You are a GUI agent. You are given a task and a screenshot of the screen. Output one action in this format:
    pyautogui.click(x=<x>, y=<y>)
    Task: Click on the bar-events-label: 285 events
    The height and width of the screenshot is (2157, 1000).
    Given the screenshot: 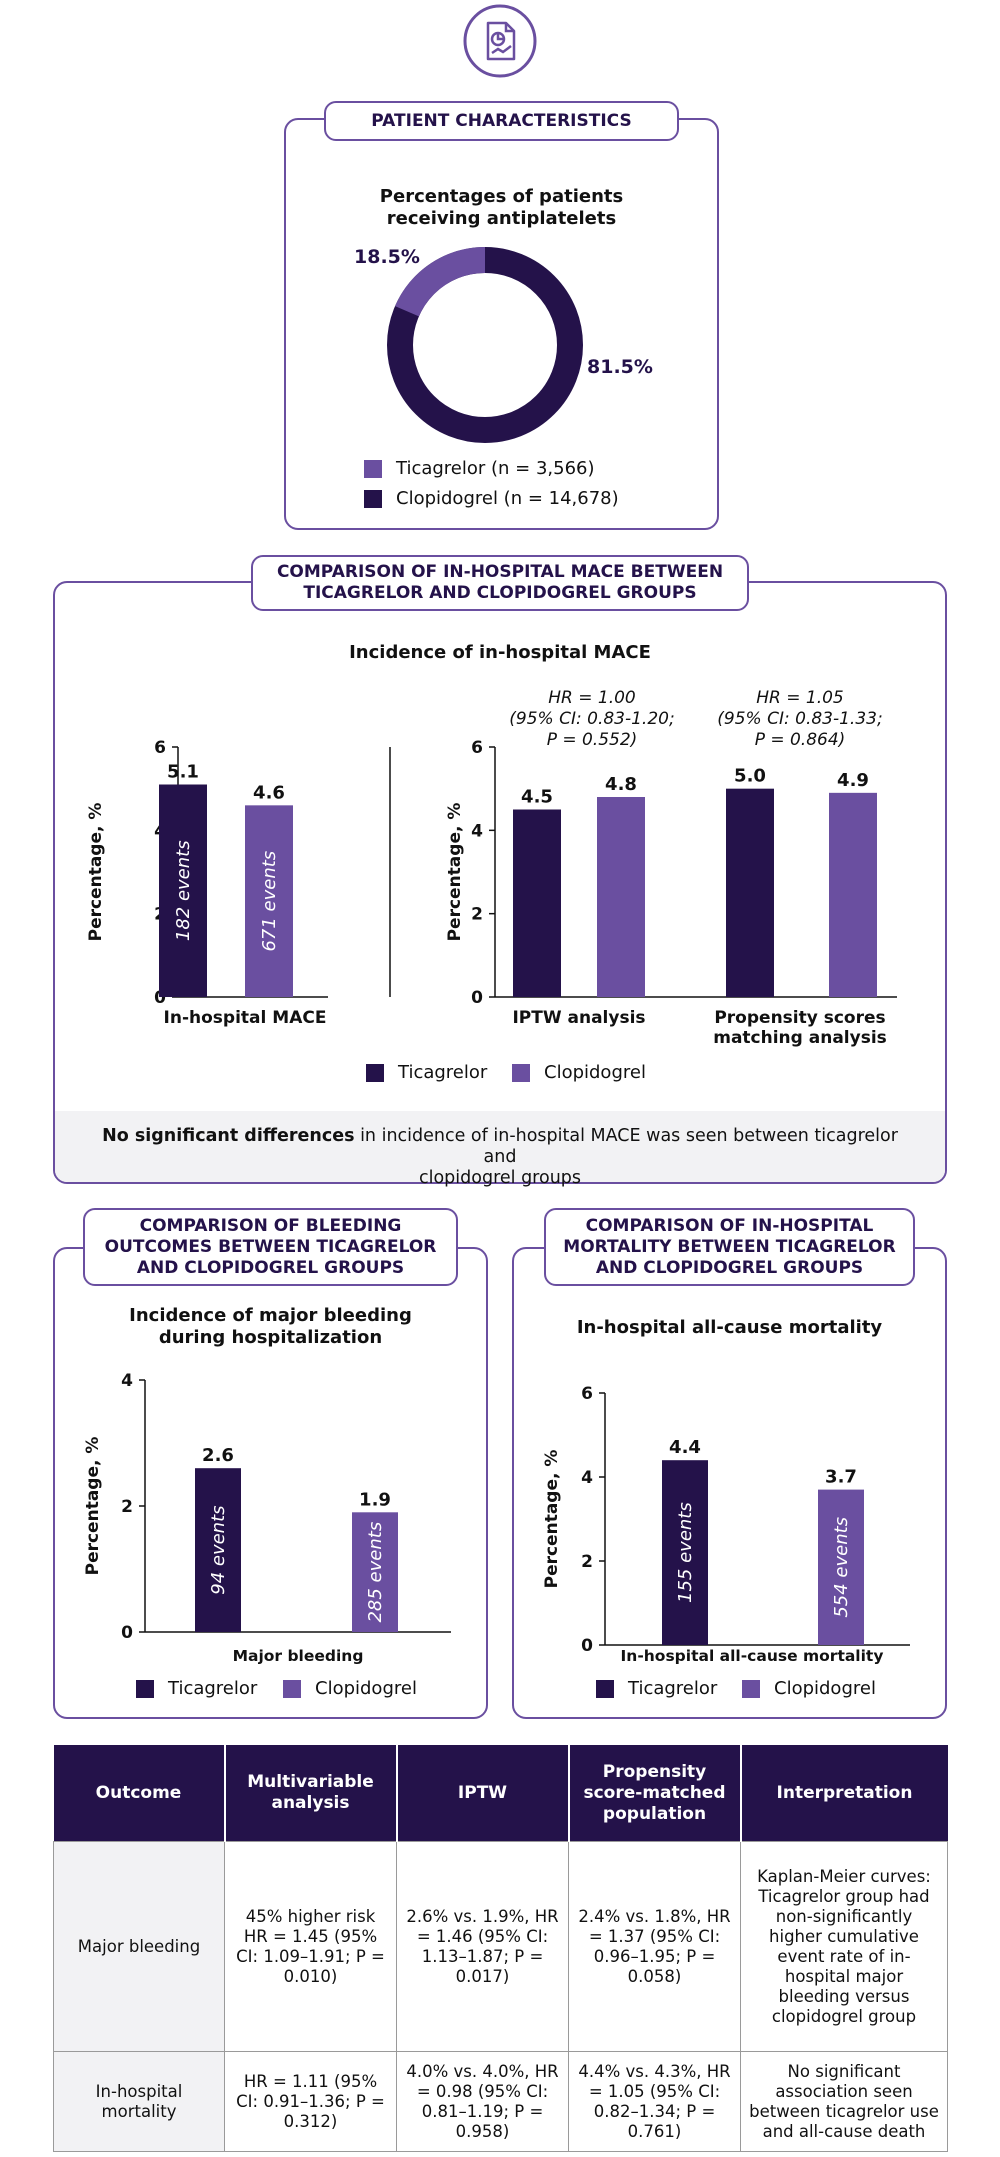 What is the action you would take?
    pyautogui.click(x=375, y=1572)
    